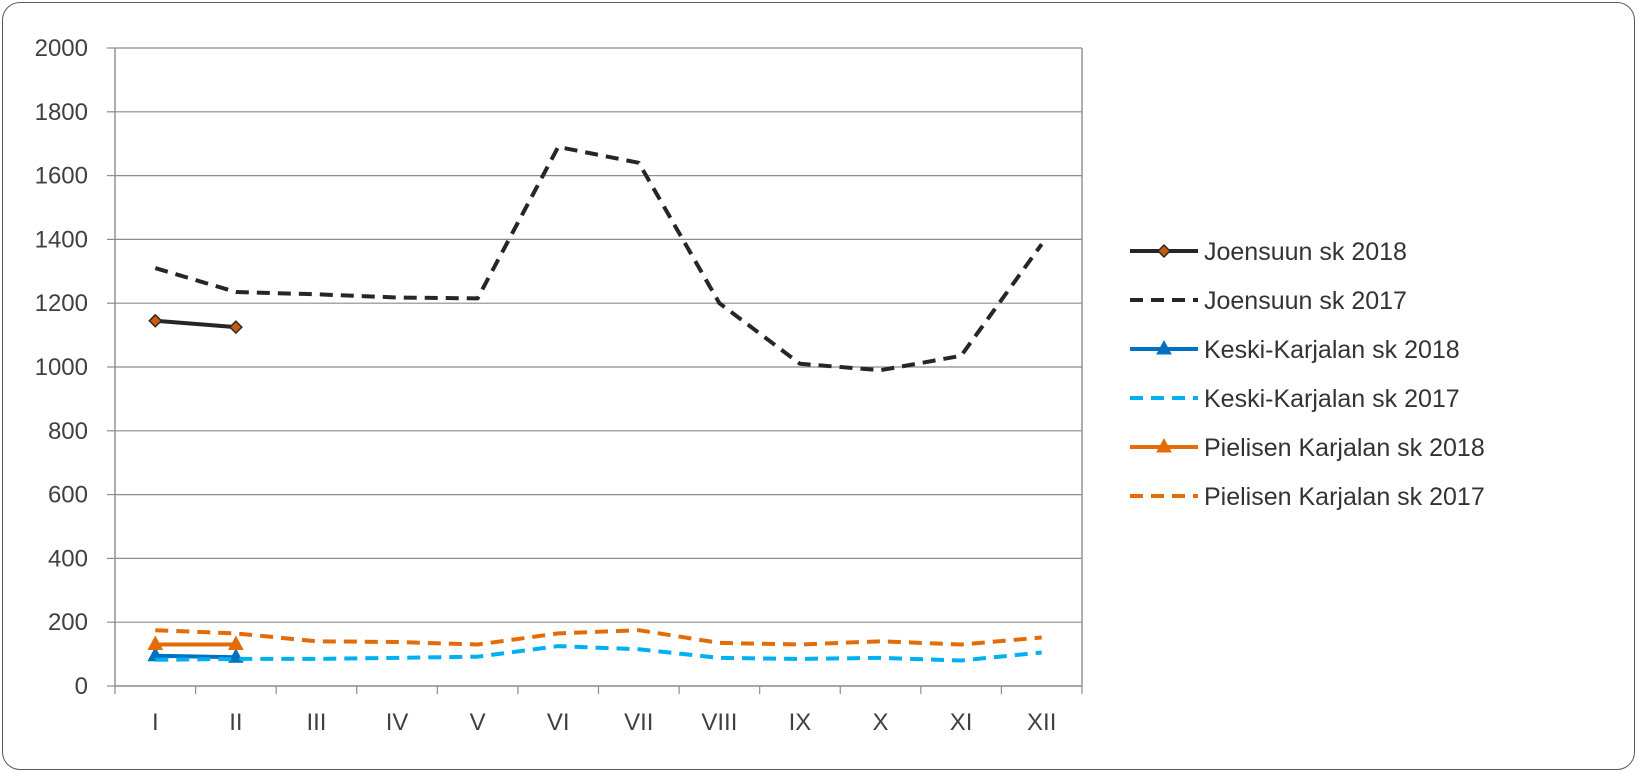 This screenshot has width=1639, height=774. Describe the element at coordinates (961, 722) in the screenshot. I see `x-tick-label: XI` at that location.